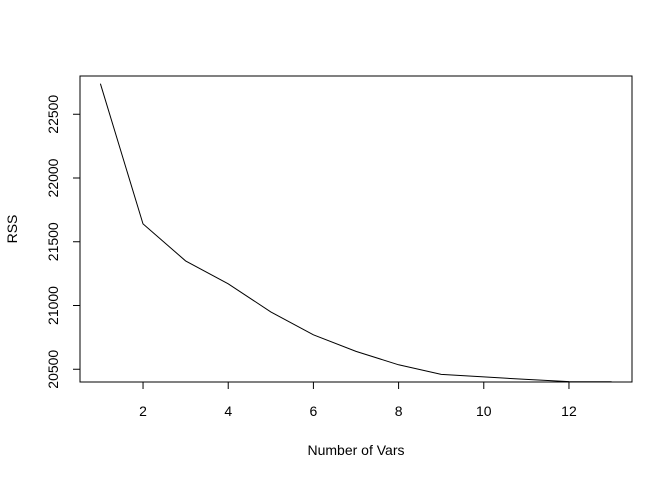 Image resolution: width=672 pixels, height=480 pixels. Describe the element at coordinates (53, 305) in the screenshot. I see `y-tick-label: 21000` at that location.